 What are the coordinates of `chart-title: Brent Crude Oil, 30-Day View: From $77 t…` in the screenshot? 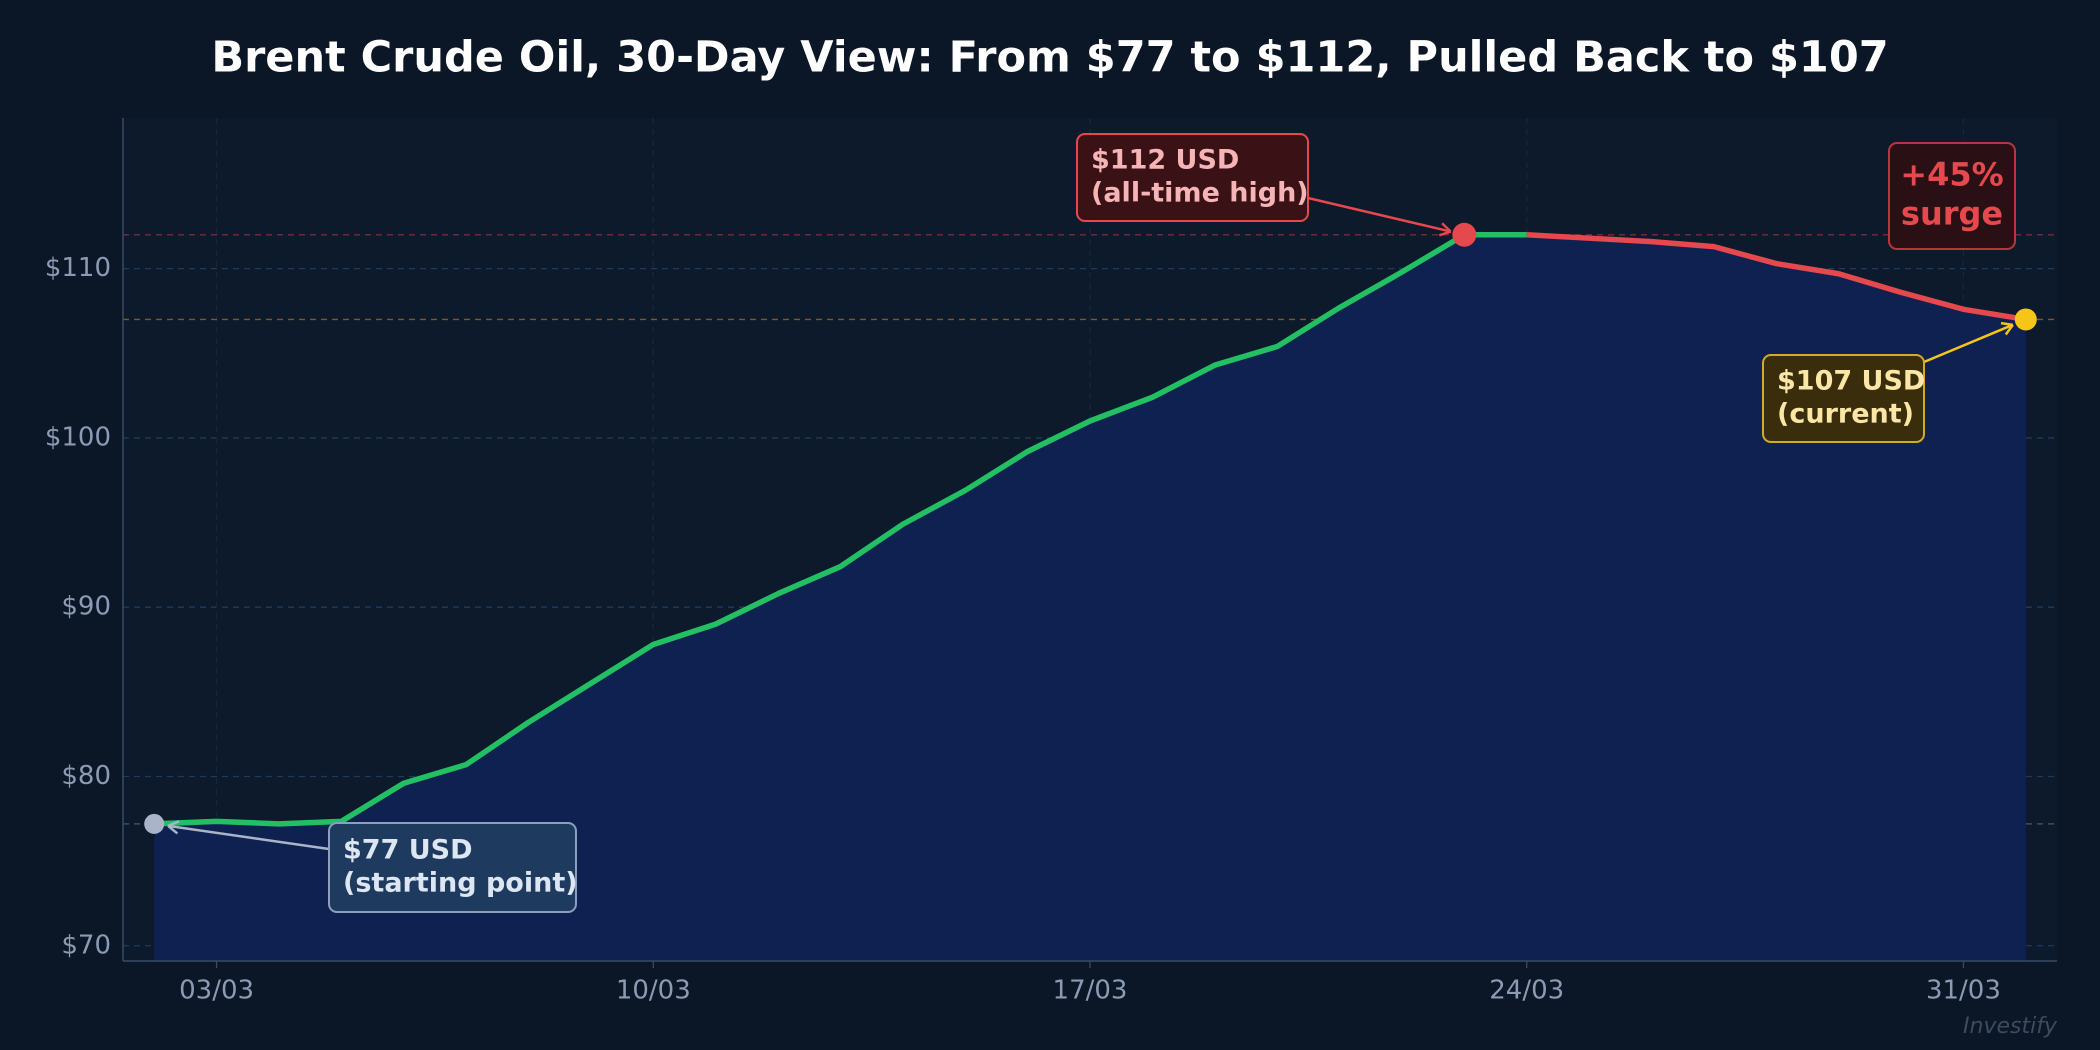 It's located at (1049, 58).